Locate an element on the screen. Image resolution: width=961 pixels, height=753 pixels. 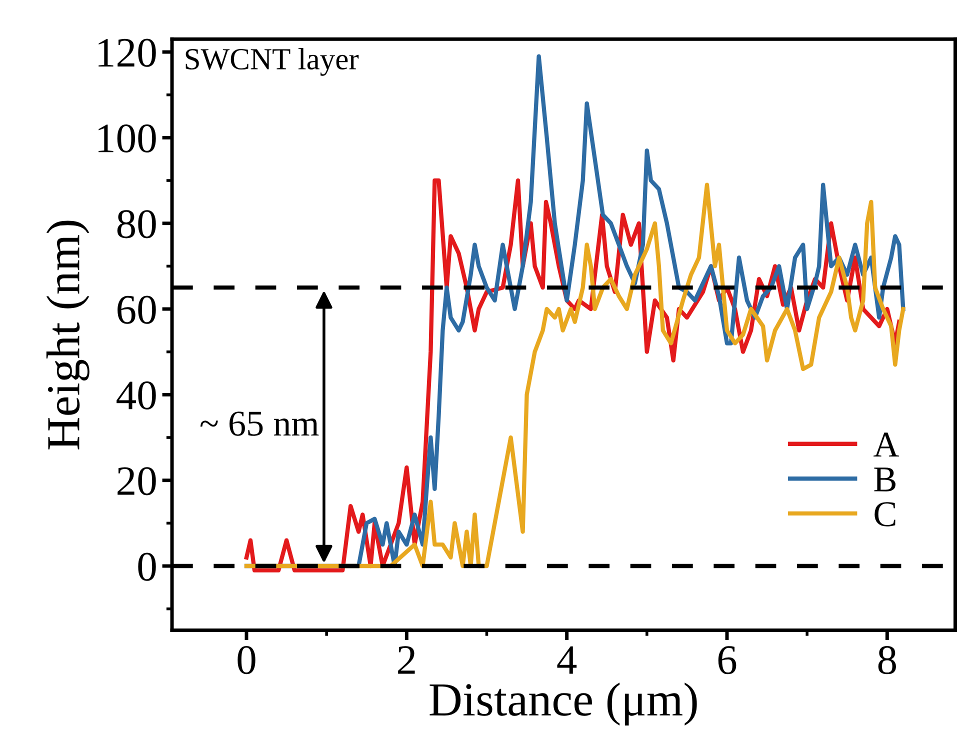
y-tick-label: 60 is located at coordinates (137, 310).